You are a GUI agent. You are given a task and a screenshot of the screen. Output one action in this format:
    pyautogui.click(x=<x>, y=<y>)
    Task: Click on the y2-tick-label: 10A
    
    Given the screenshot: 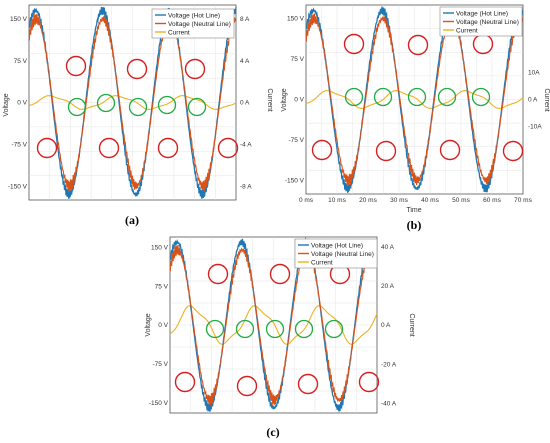 What is the action you would take?
    pyautogui.click(x=534, y=73)
    